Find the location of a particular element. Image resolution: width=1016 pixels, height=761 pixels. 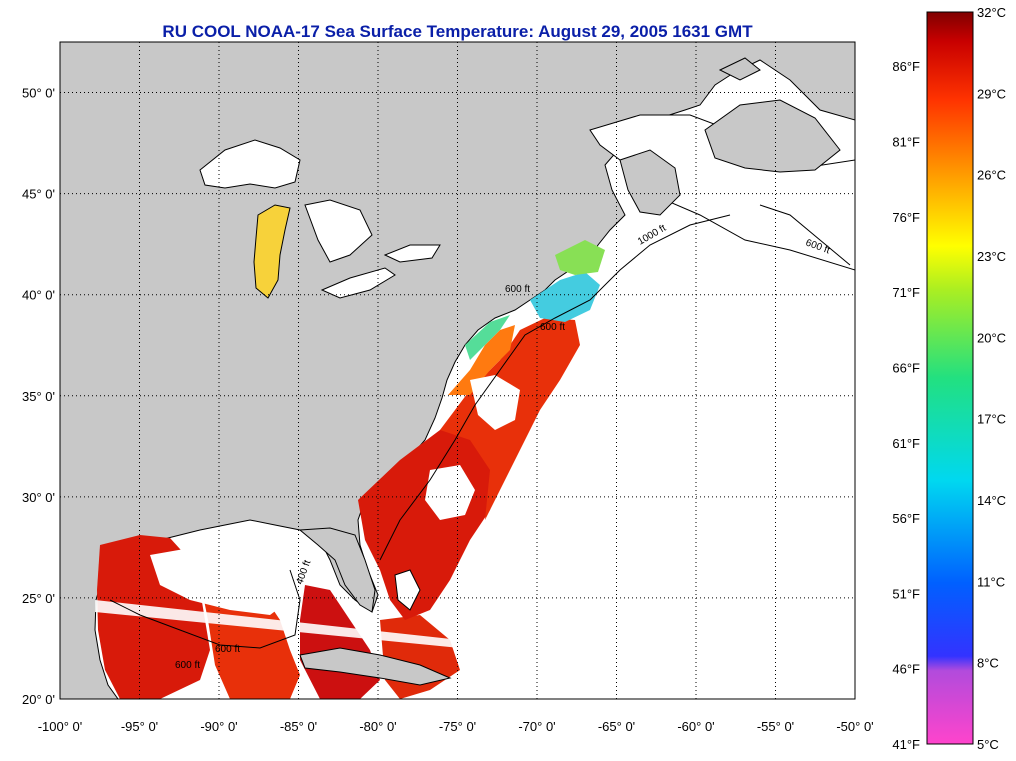

colorbar-celsius-label: 8°C is located at coordinates (988, 663).